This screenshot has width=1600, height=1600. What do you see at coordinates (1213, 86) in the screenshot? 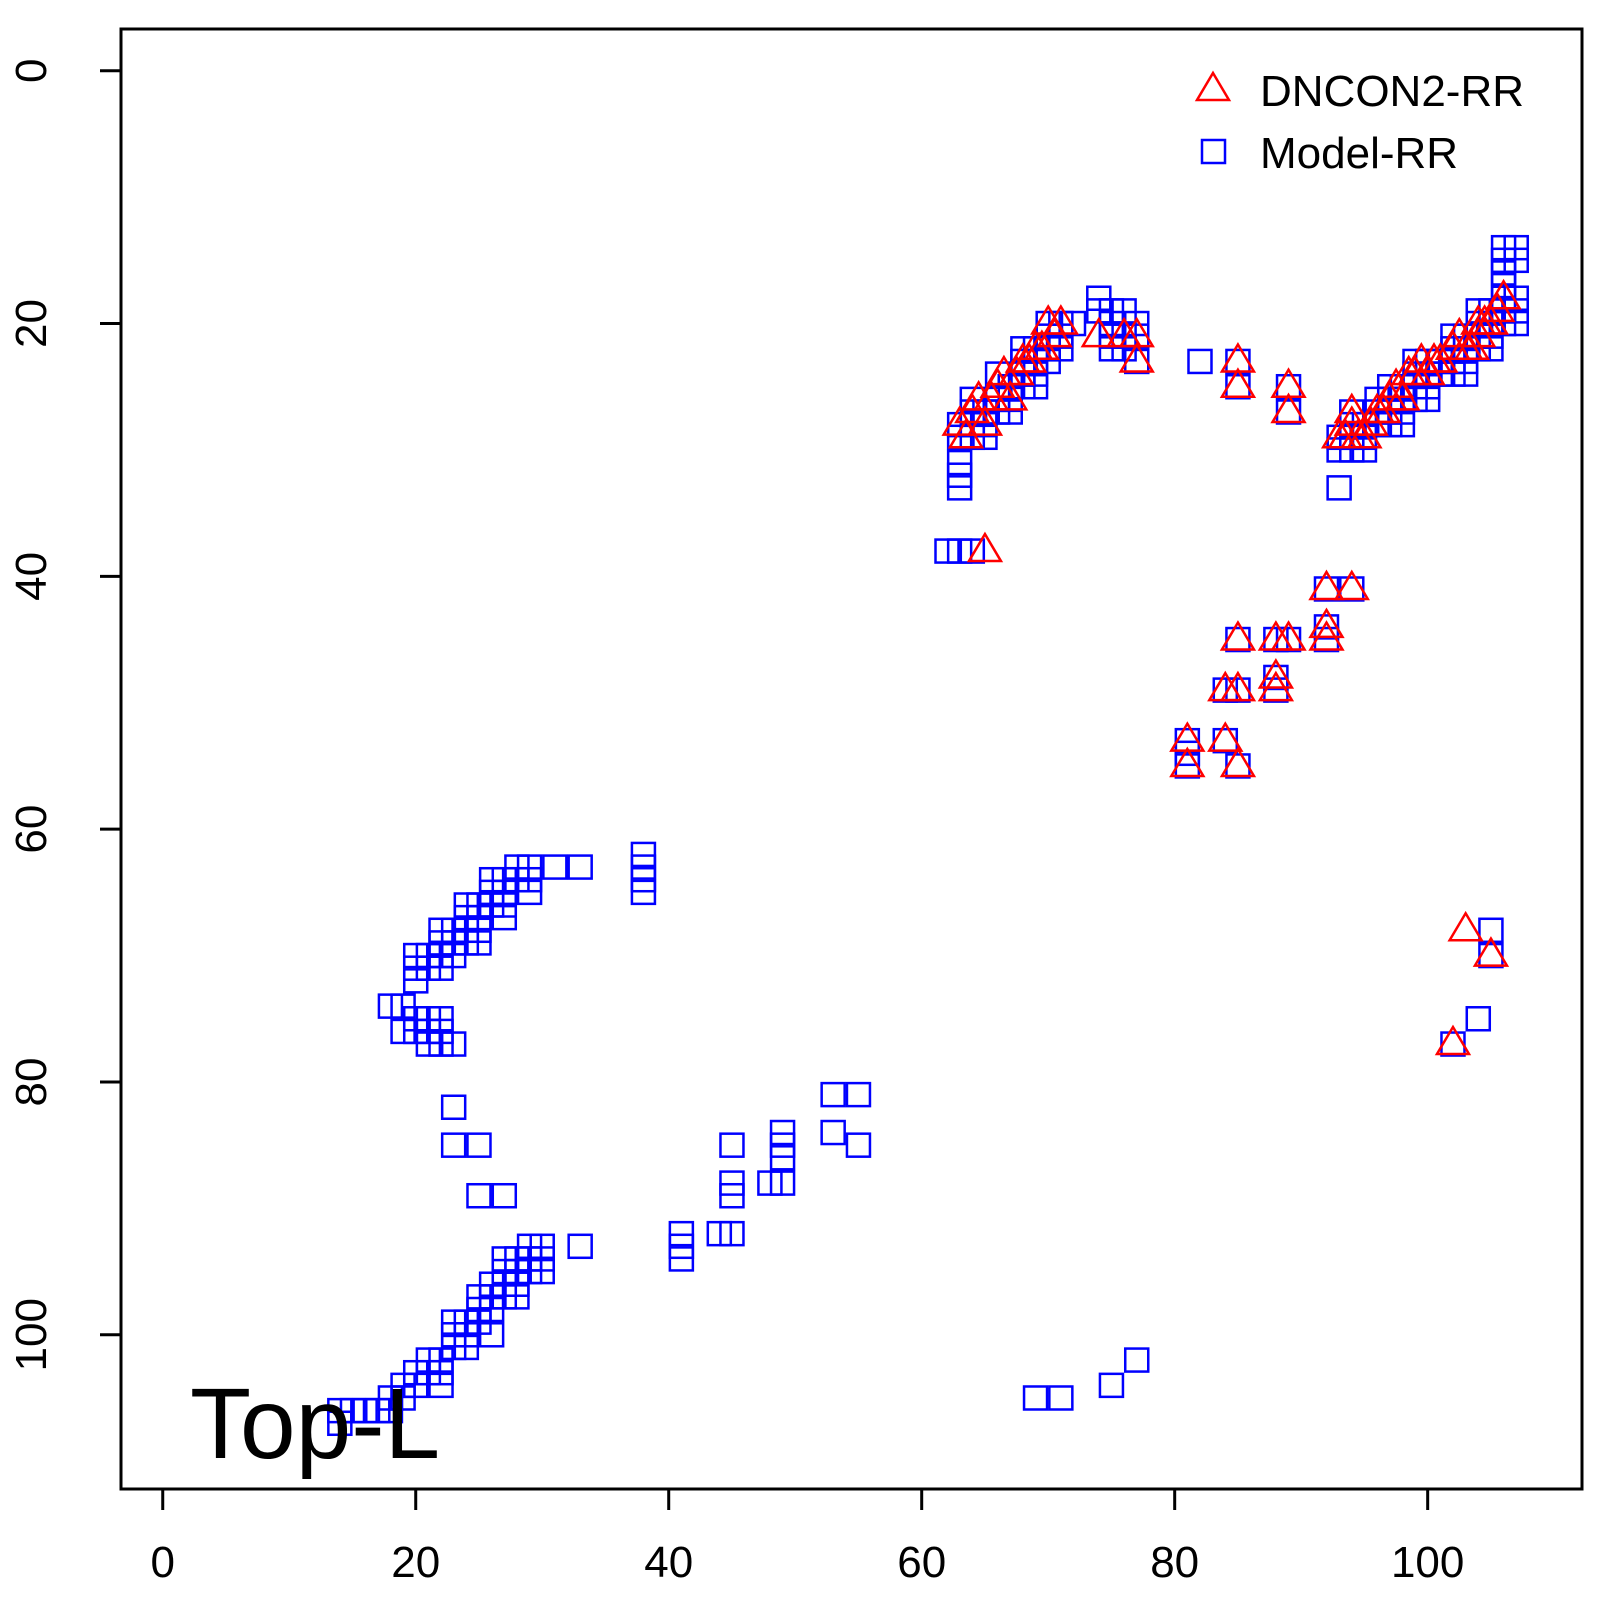
I see `legend-marker-dncon2-rr` at bounding box center [1213, 86].